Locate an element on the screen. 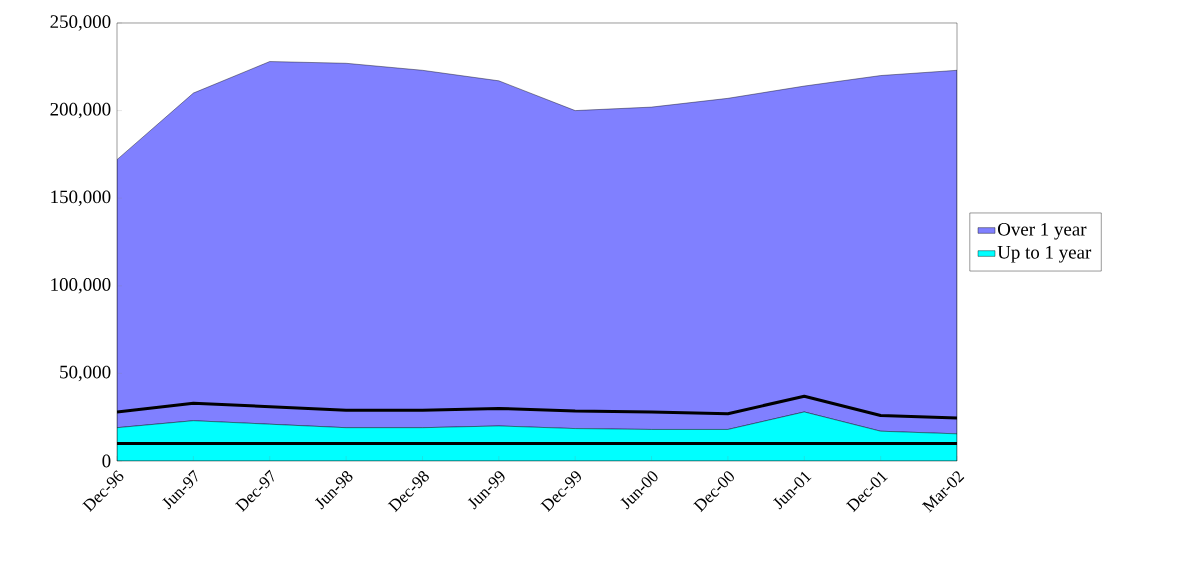 This screenshot has height=562, width=1200. y-tick-label: 250,000 is located at coordinates (80, 23).